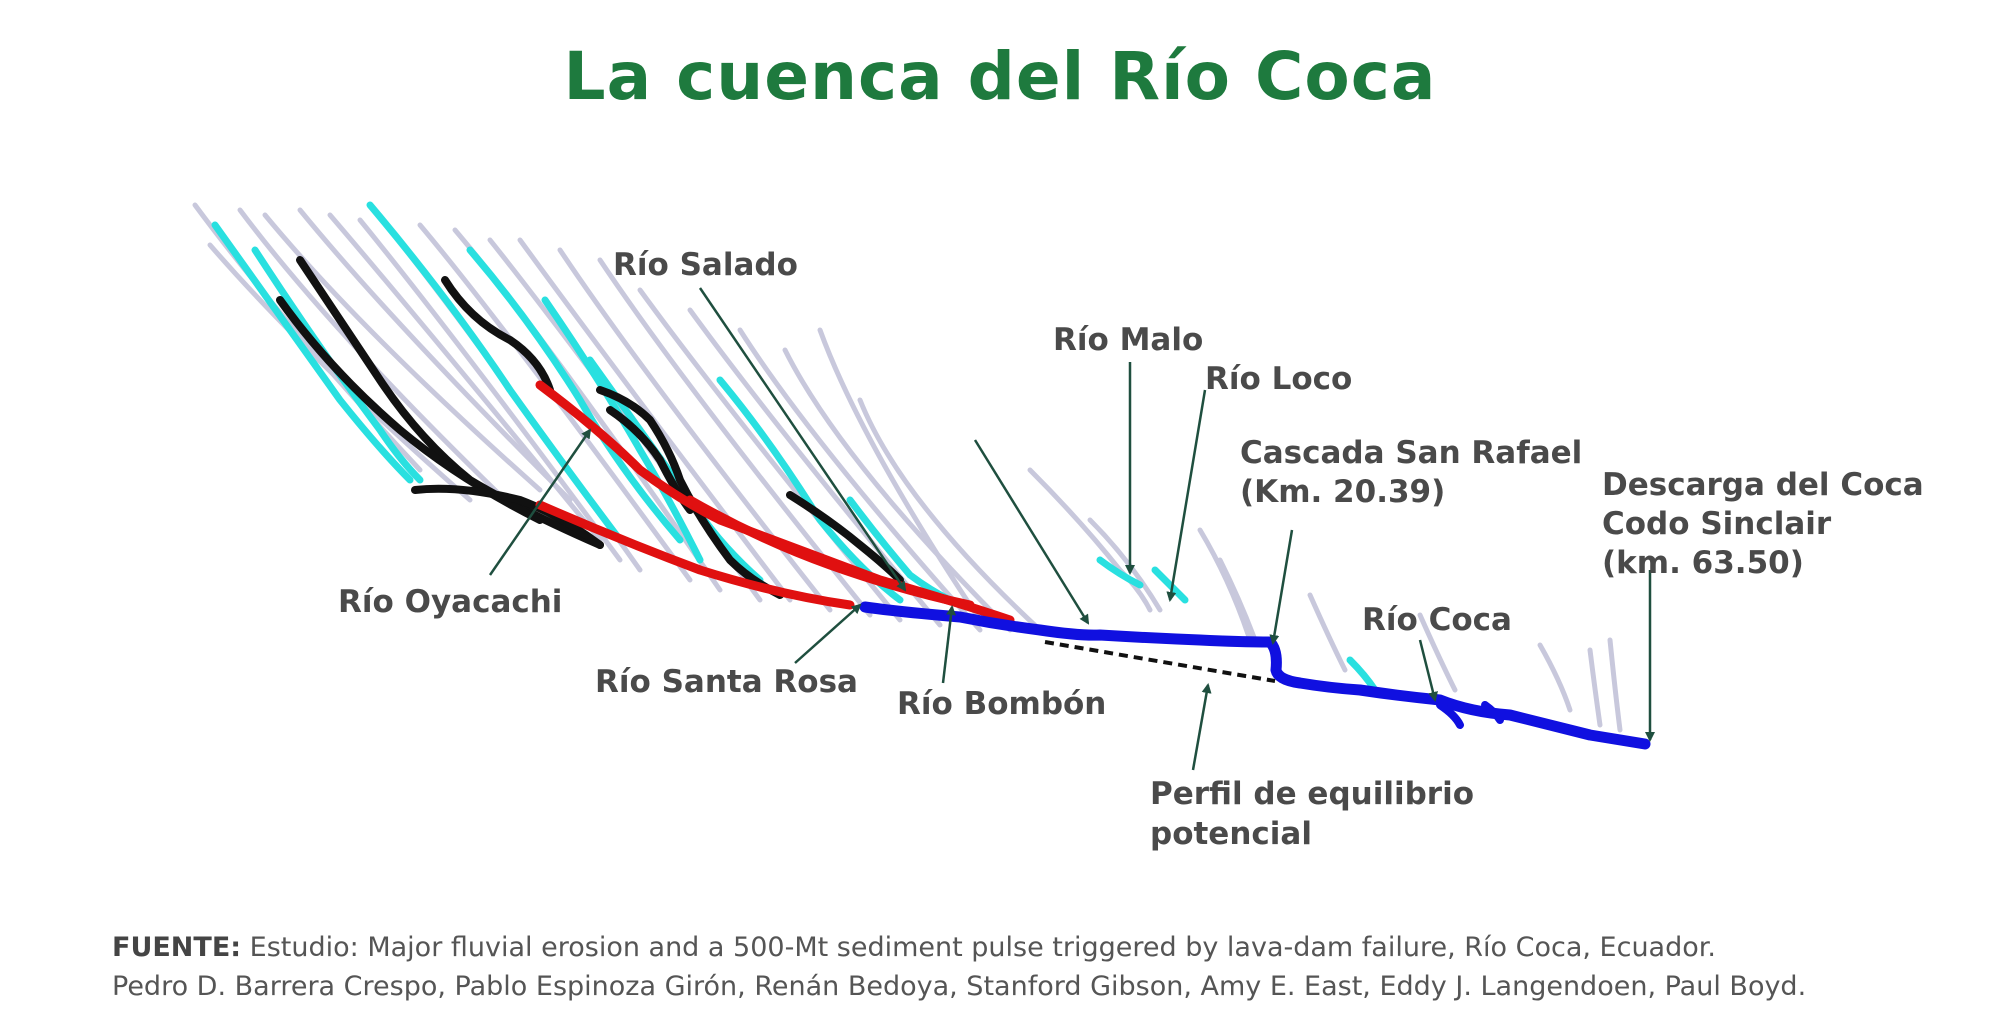 Image resolution: width=2000 pixels, height=1018 pixels. Describe the element at coordinates (1001, 704) in the screenshot. I see `label-rio-bombon: Río Bombón` at that location.